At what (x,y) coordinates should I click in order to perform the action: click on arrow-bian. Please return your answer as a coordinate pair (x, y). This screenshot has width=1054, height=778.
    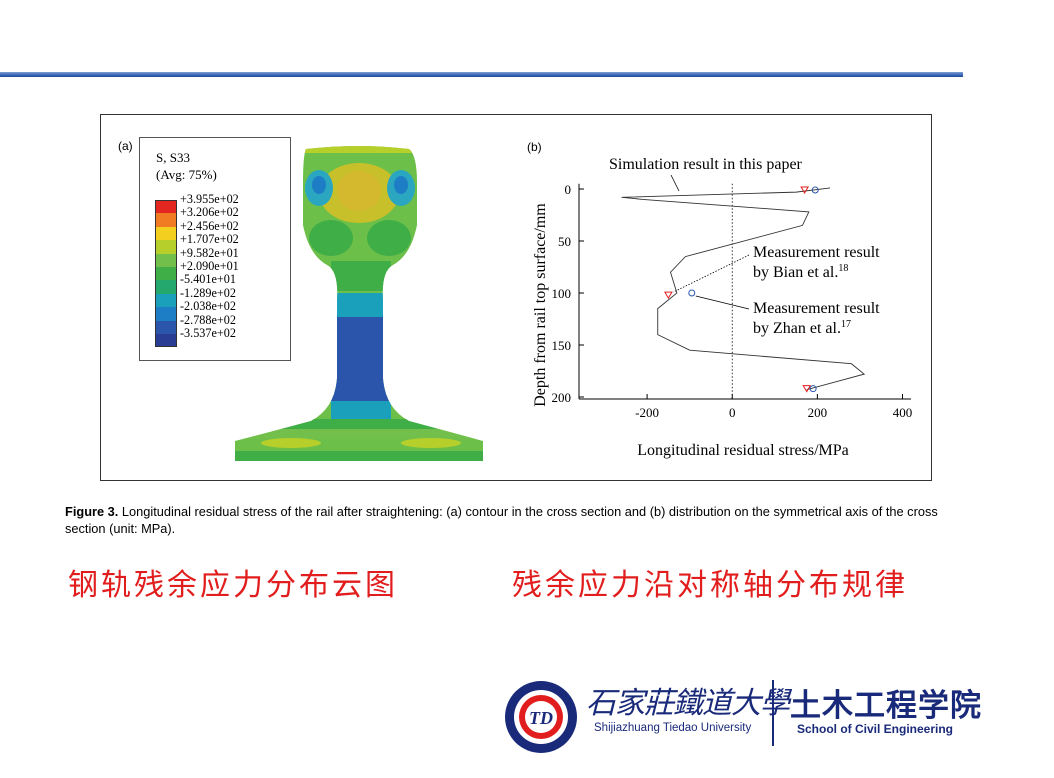
    Looking at the image, I should click on (711, 273).